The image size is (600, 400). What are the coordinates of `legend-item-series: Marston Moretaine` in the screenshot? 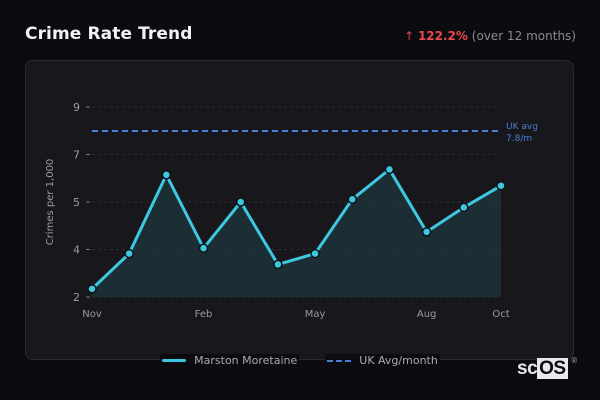 It's located at (230, 360).